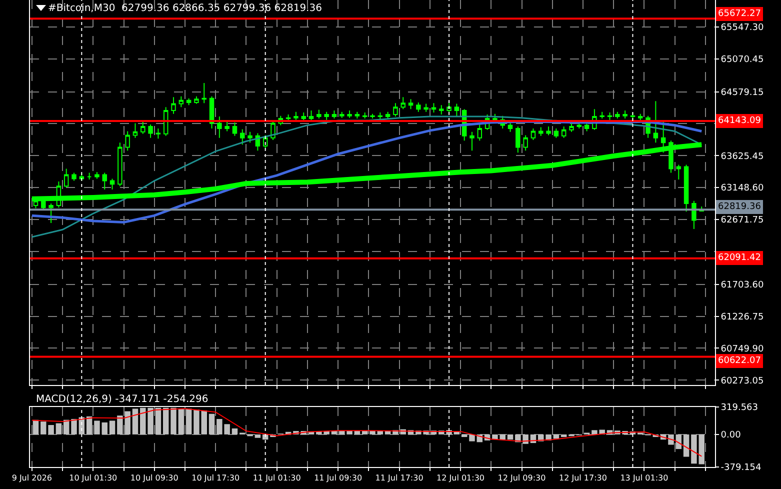 This screenshot has height=489, width=781. I want to click on y-tick-label: 63625.45, so click(742, 157).